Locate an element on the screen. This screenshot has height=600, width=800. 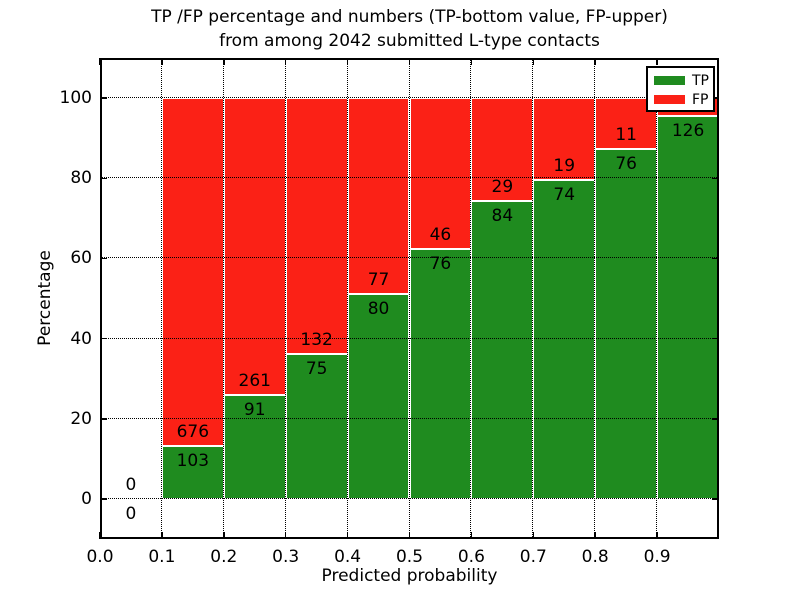
bar-label-fp: 0 is located at coordinates (131, 484).